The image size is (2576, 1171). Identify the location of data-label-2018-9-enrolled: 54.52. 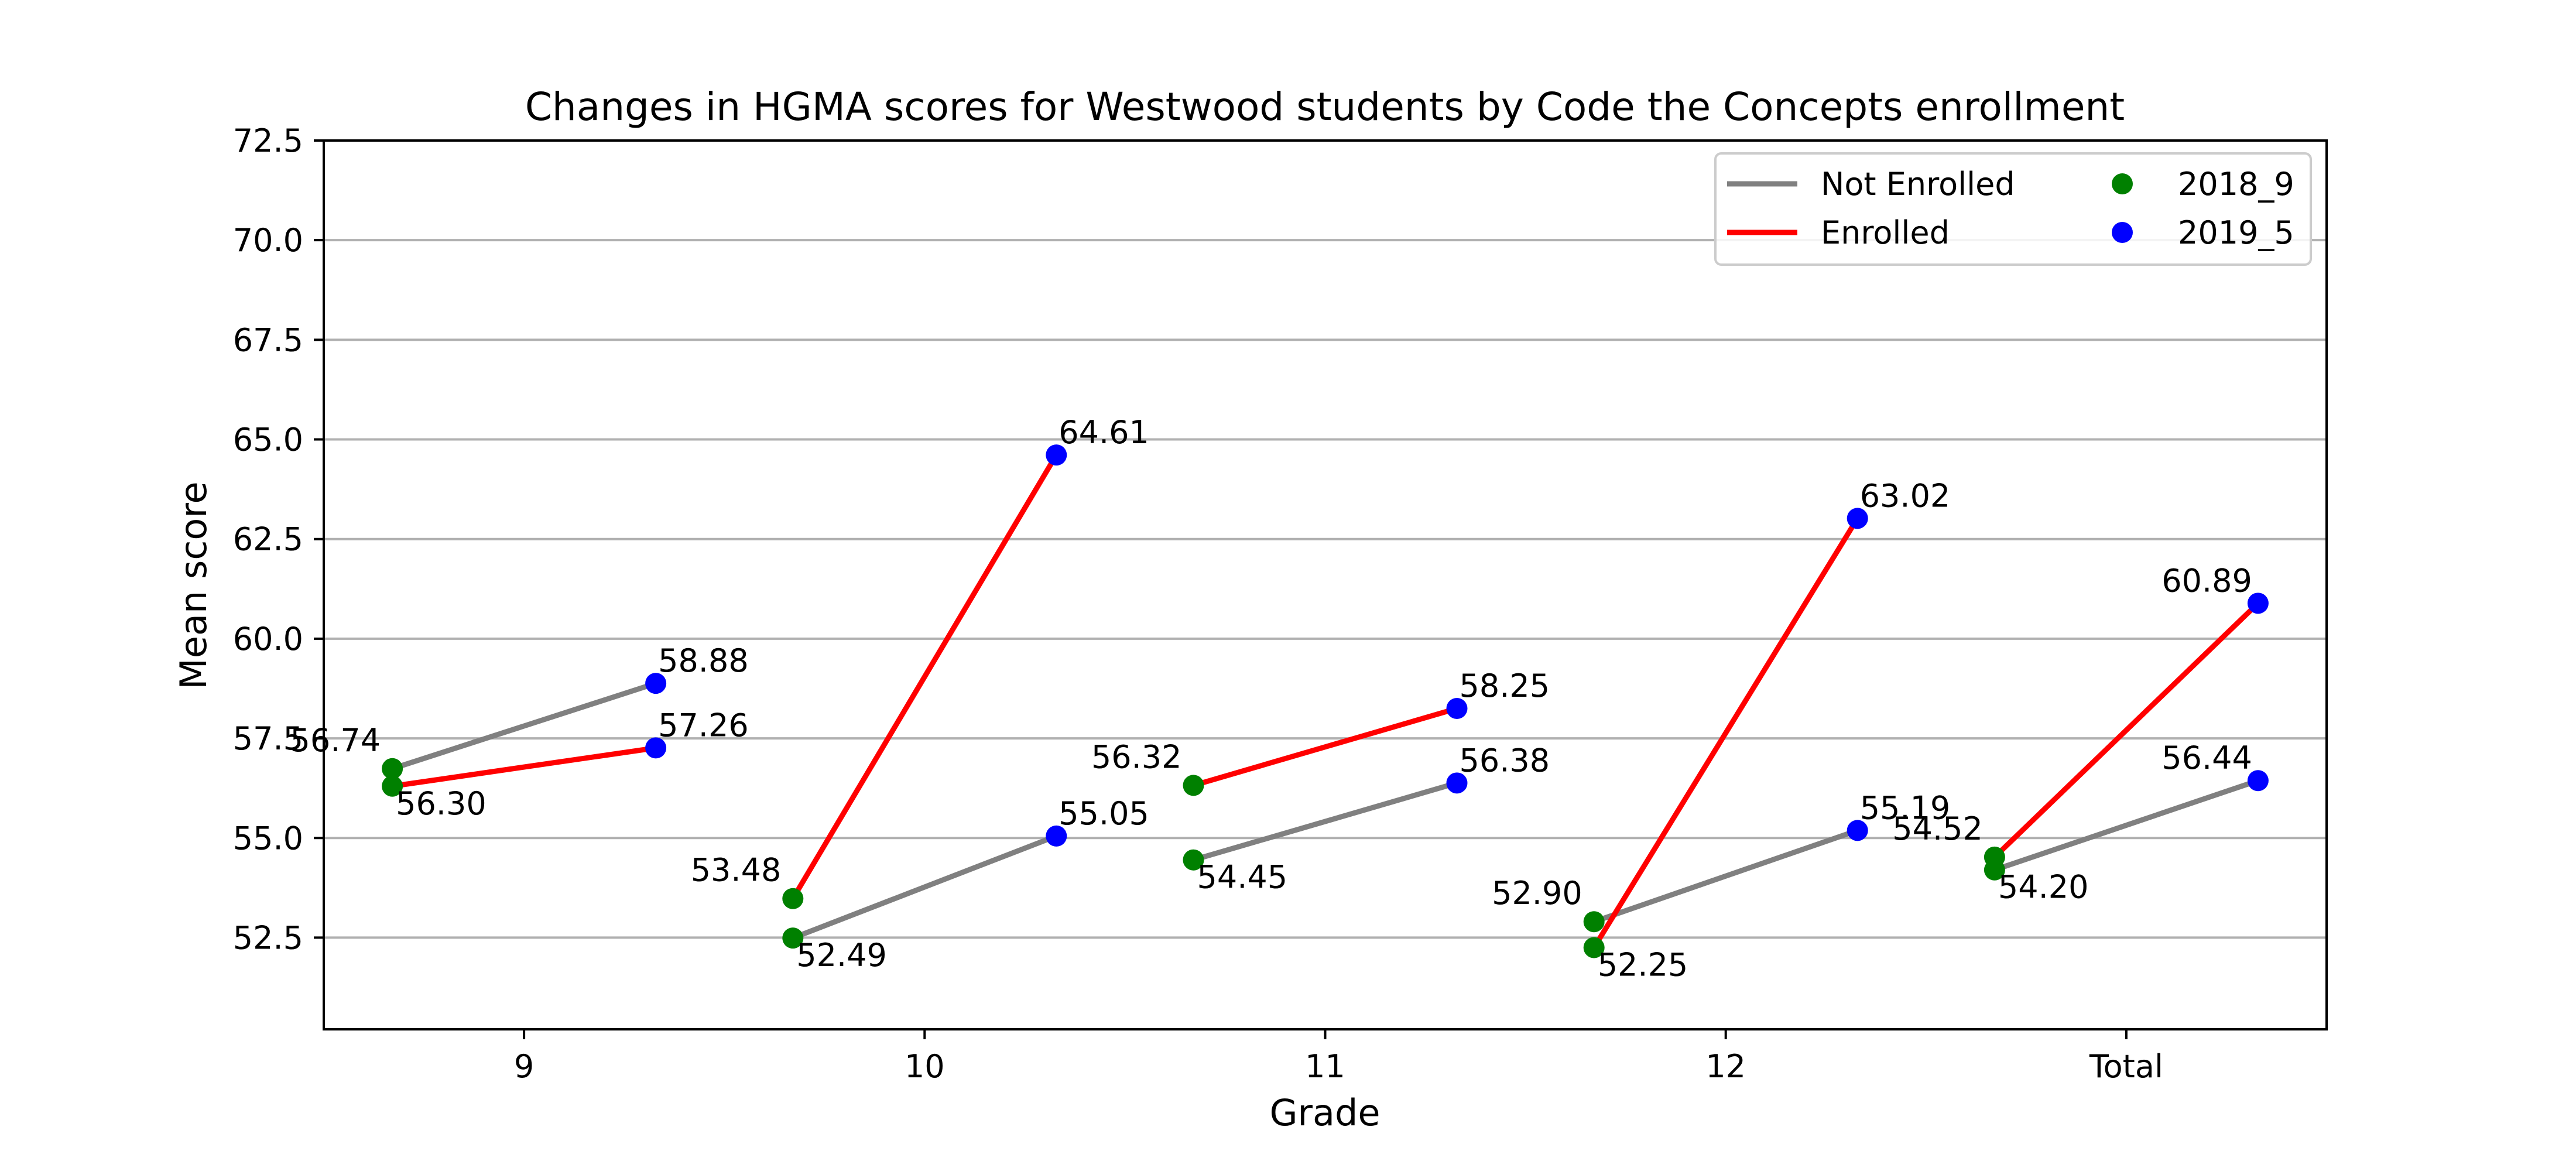
(1937, 828).